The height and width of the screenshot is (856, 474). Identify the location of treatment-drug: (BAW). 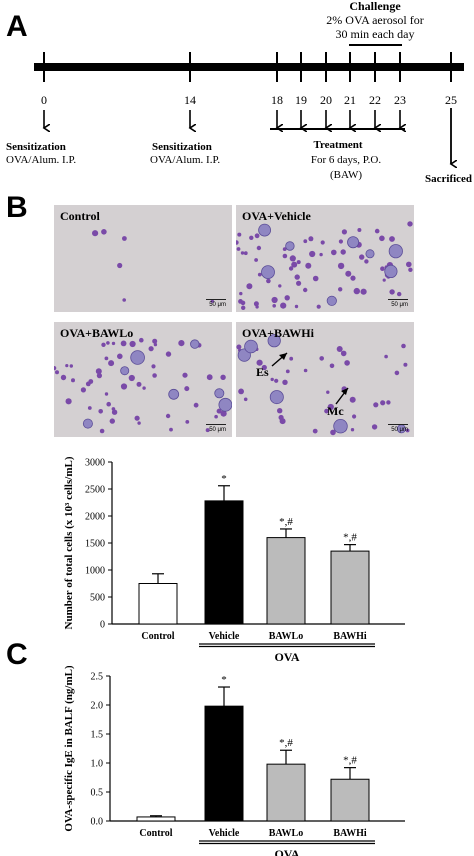
(346, 175).